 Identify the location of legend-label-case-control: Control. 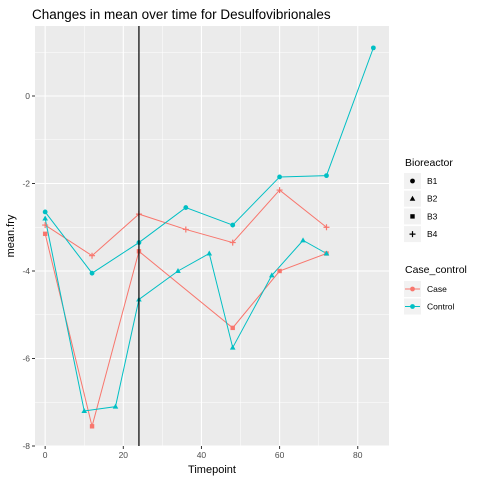
(441, 307).